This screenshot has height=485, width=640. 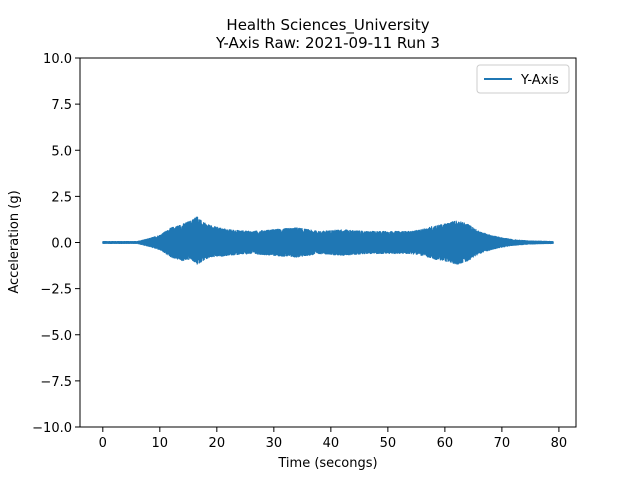 I want to click on chart-title-line1: Health Sciences_University, so click(x=327, y=25).